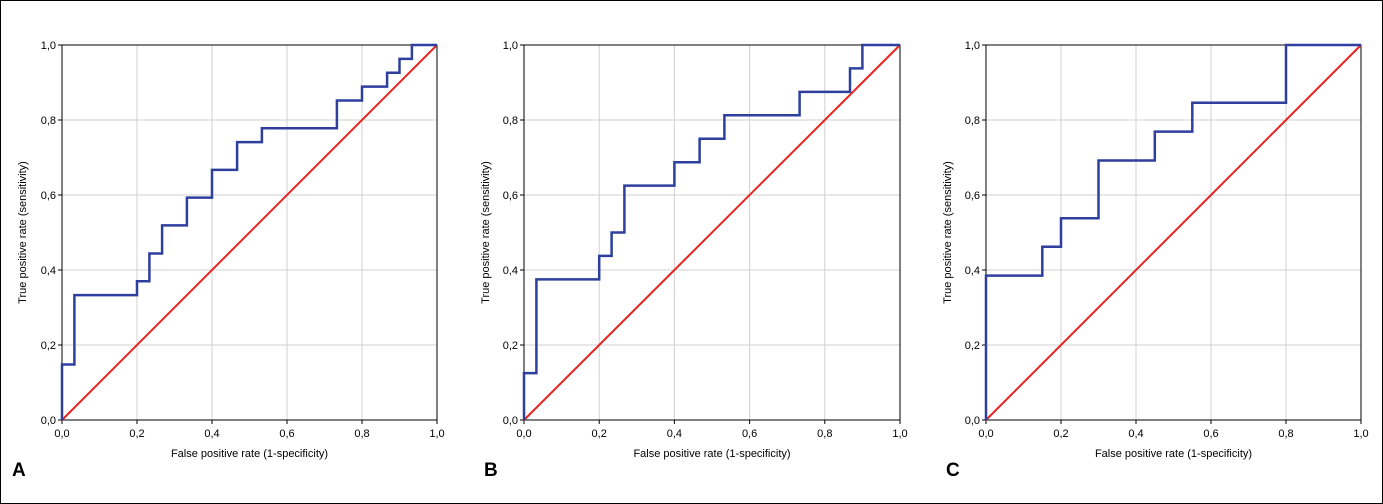 The width and height of the screenshot is (1383, 504). Describe the element at coordinates (19, 470) in the screenshot. I see `panel-label-a: A` at that location.